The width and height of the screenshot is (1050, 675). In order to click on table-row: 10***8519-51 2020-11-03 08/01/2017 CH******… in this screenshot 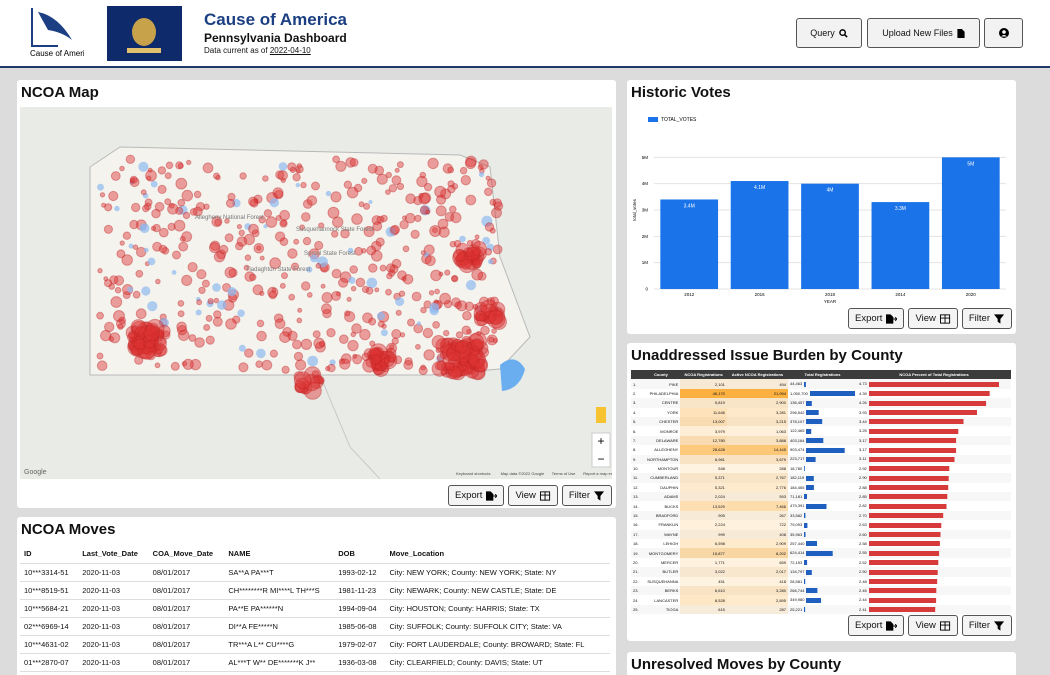, I will do `click(315, 590)`.